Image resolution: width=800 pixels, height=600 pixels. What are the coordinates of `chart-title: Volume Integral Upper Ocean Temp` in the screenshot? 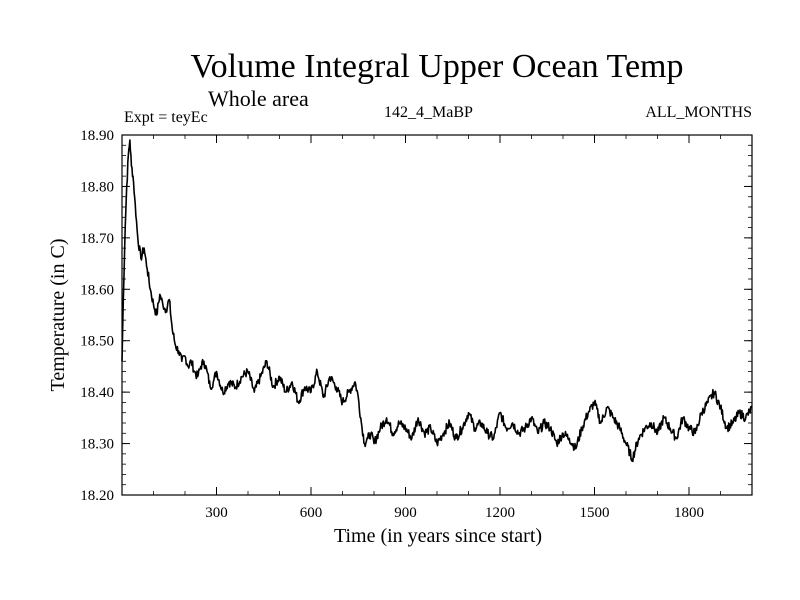 It's located at (437, 66).